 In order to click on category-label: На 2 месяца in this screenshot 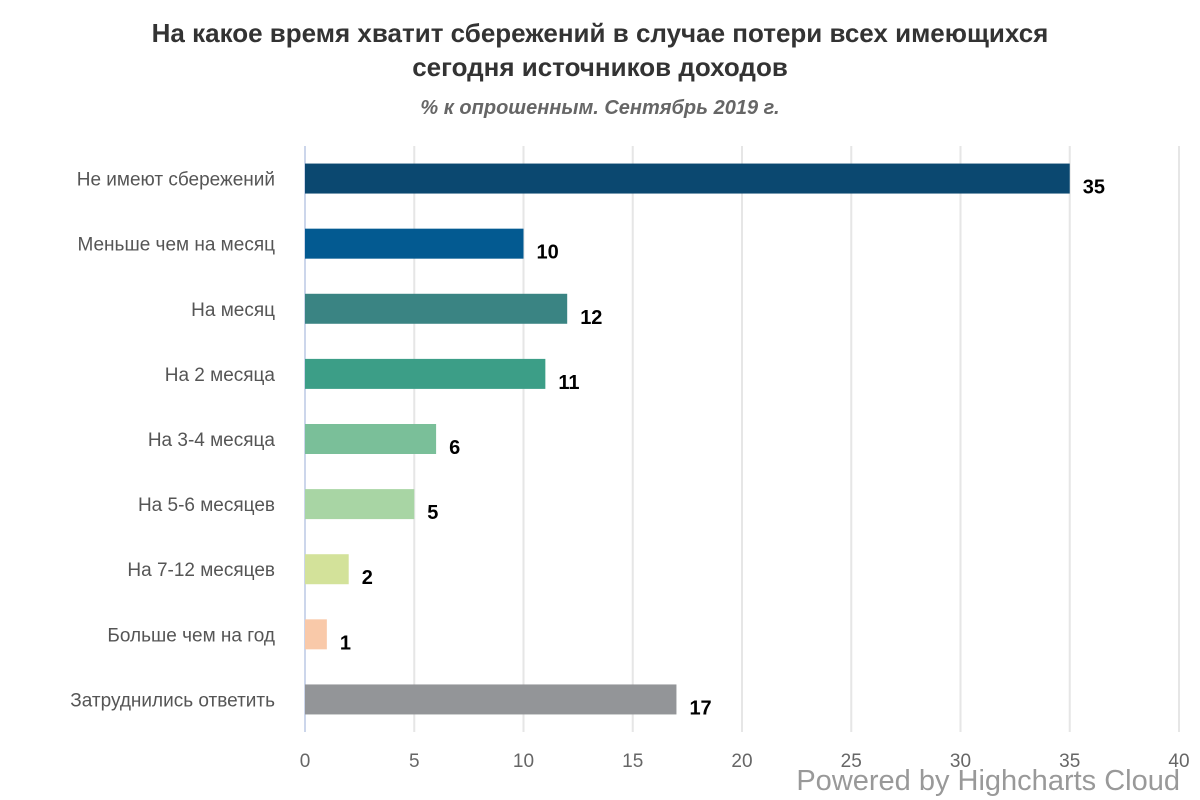, I will do `click(220, 375)`.